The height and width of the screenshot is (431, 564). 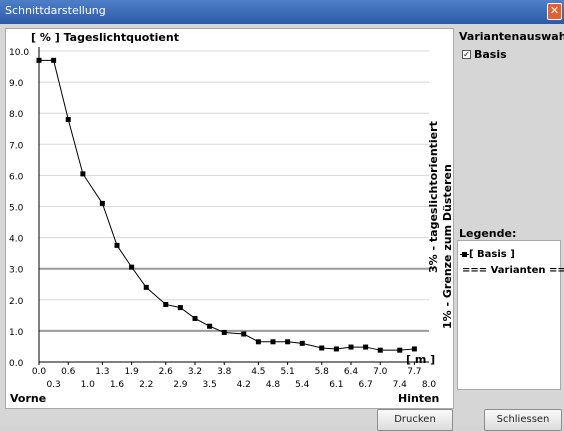 I want to click on variant-label: Basis, so click(x=490, y=54).